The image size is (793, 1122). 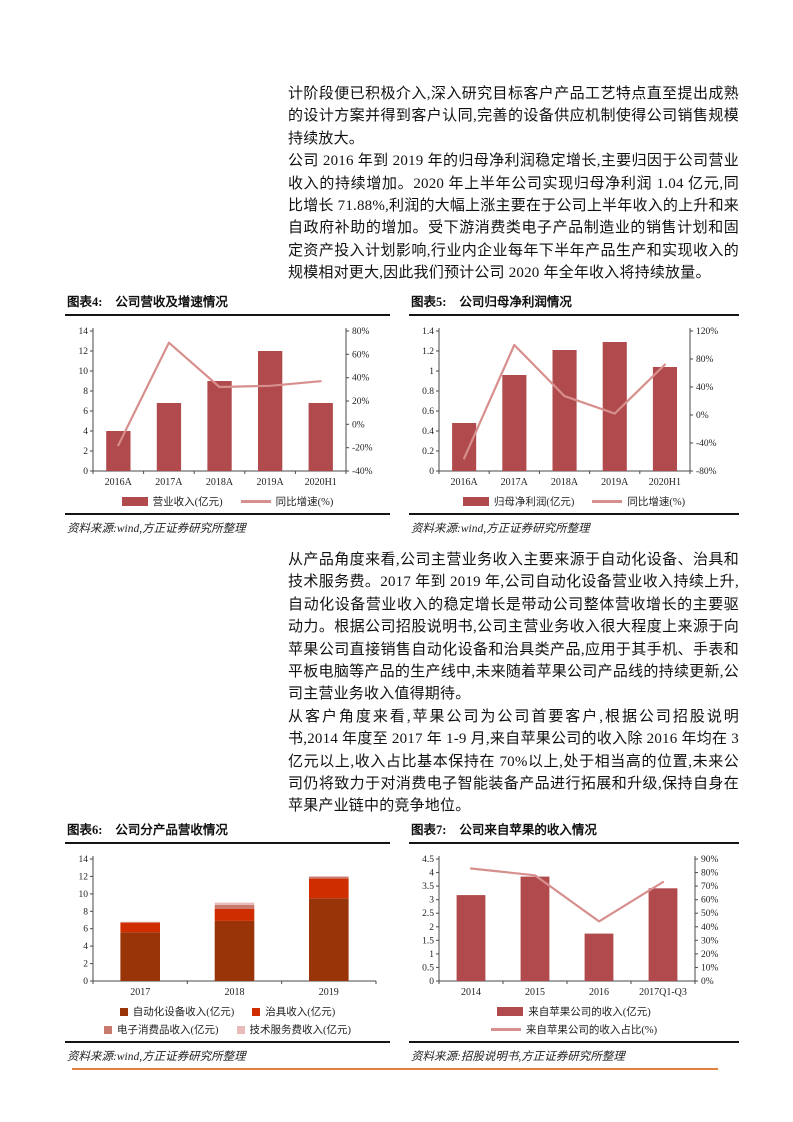 I want to click on svg-text: 2016A, so click(x=119, y=482).